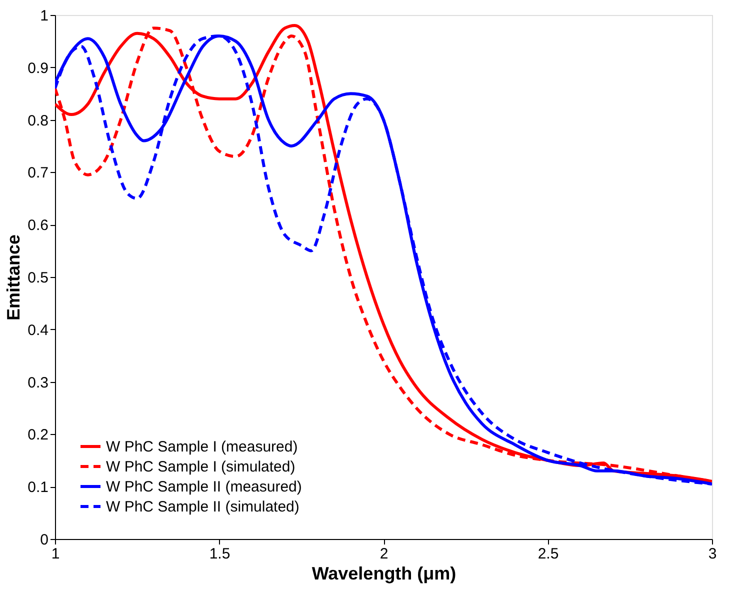  What do you see at coordinates (38, 68) in the screenshot?
I see `y-tick-label: 0.9` at bounding box center [38, 68].